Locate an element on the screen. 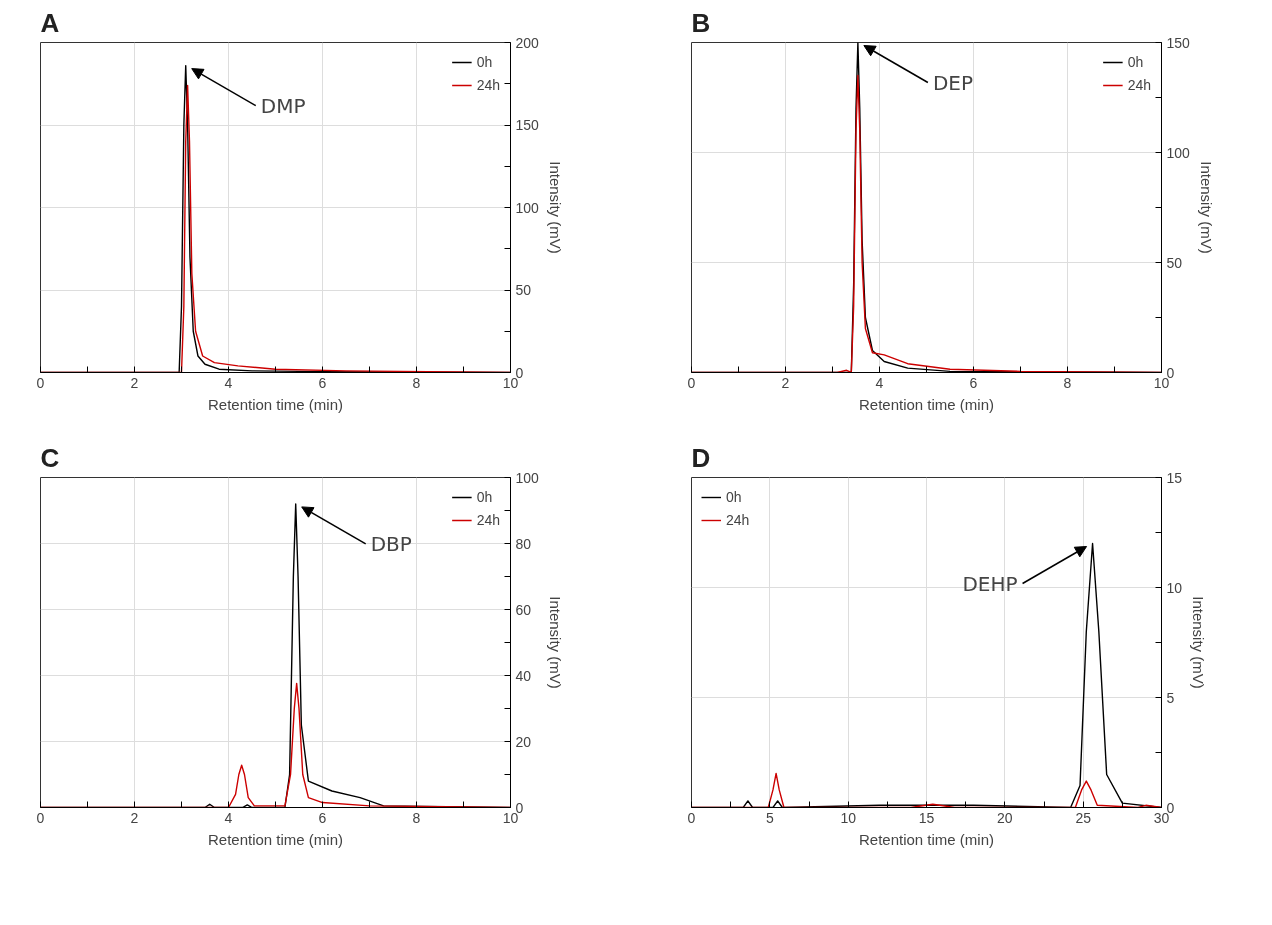 The height and width of the screenshot is (925, 1272). annotation: DBP is located at coordinates (391, 543).